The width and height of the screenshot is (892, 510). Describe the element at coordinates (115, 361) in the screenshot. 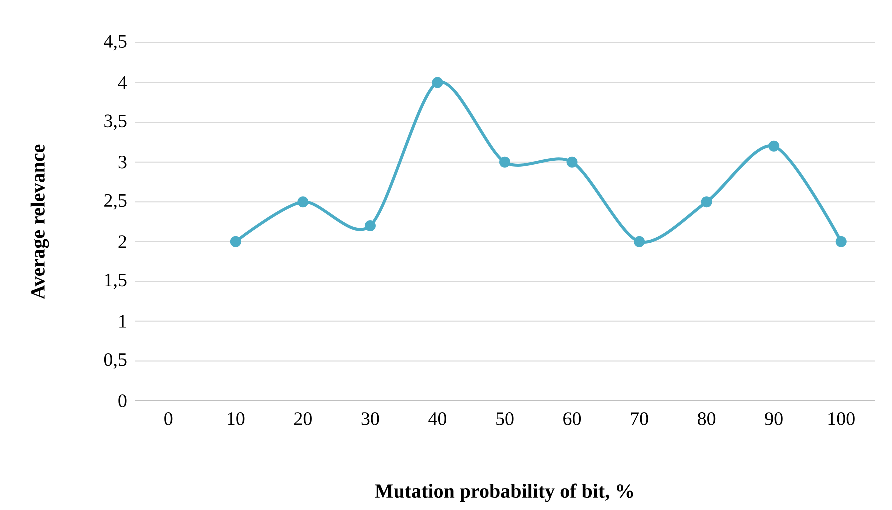

I see `y-tick-label: 0,5` at that location.